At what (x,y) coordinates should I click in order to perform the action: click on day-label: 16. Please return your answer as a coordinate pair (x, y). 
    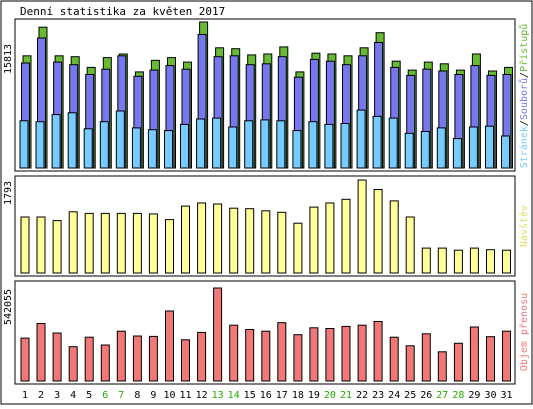
    Looking at the image, I should click on (266, 395).